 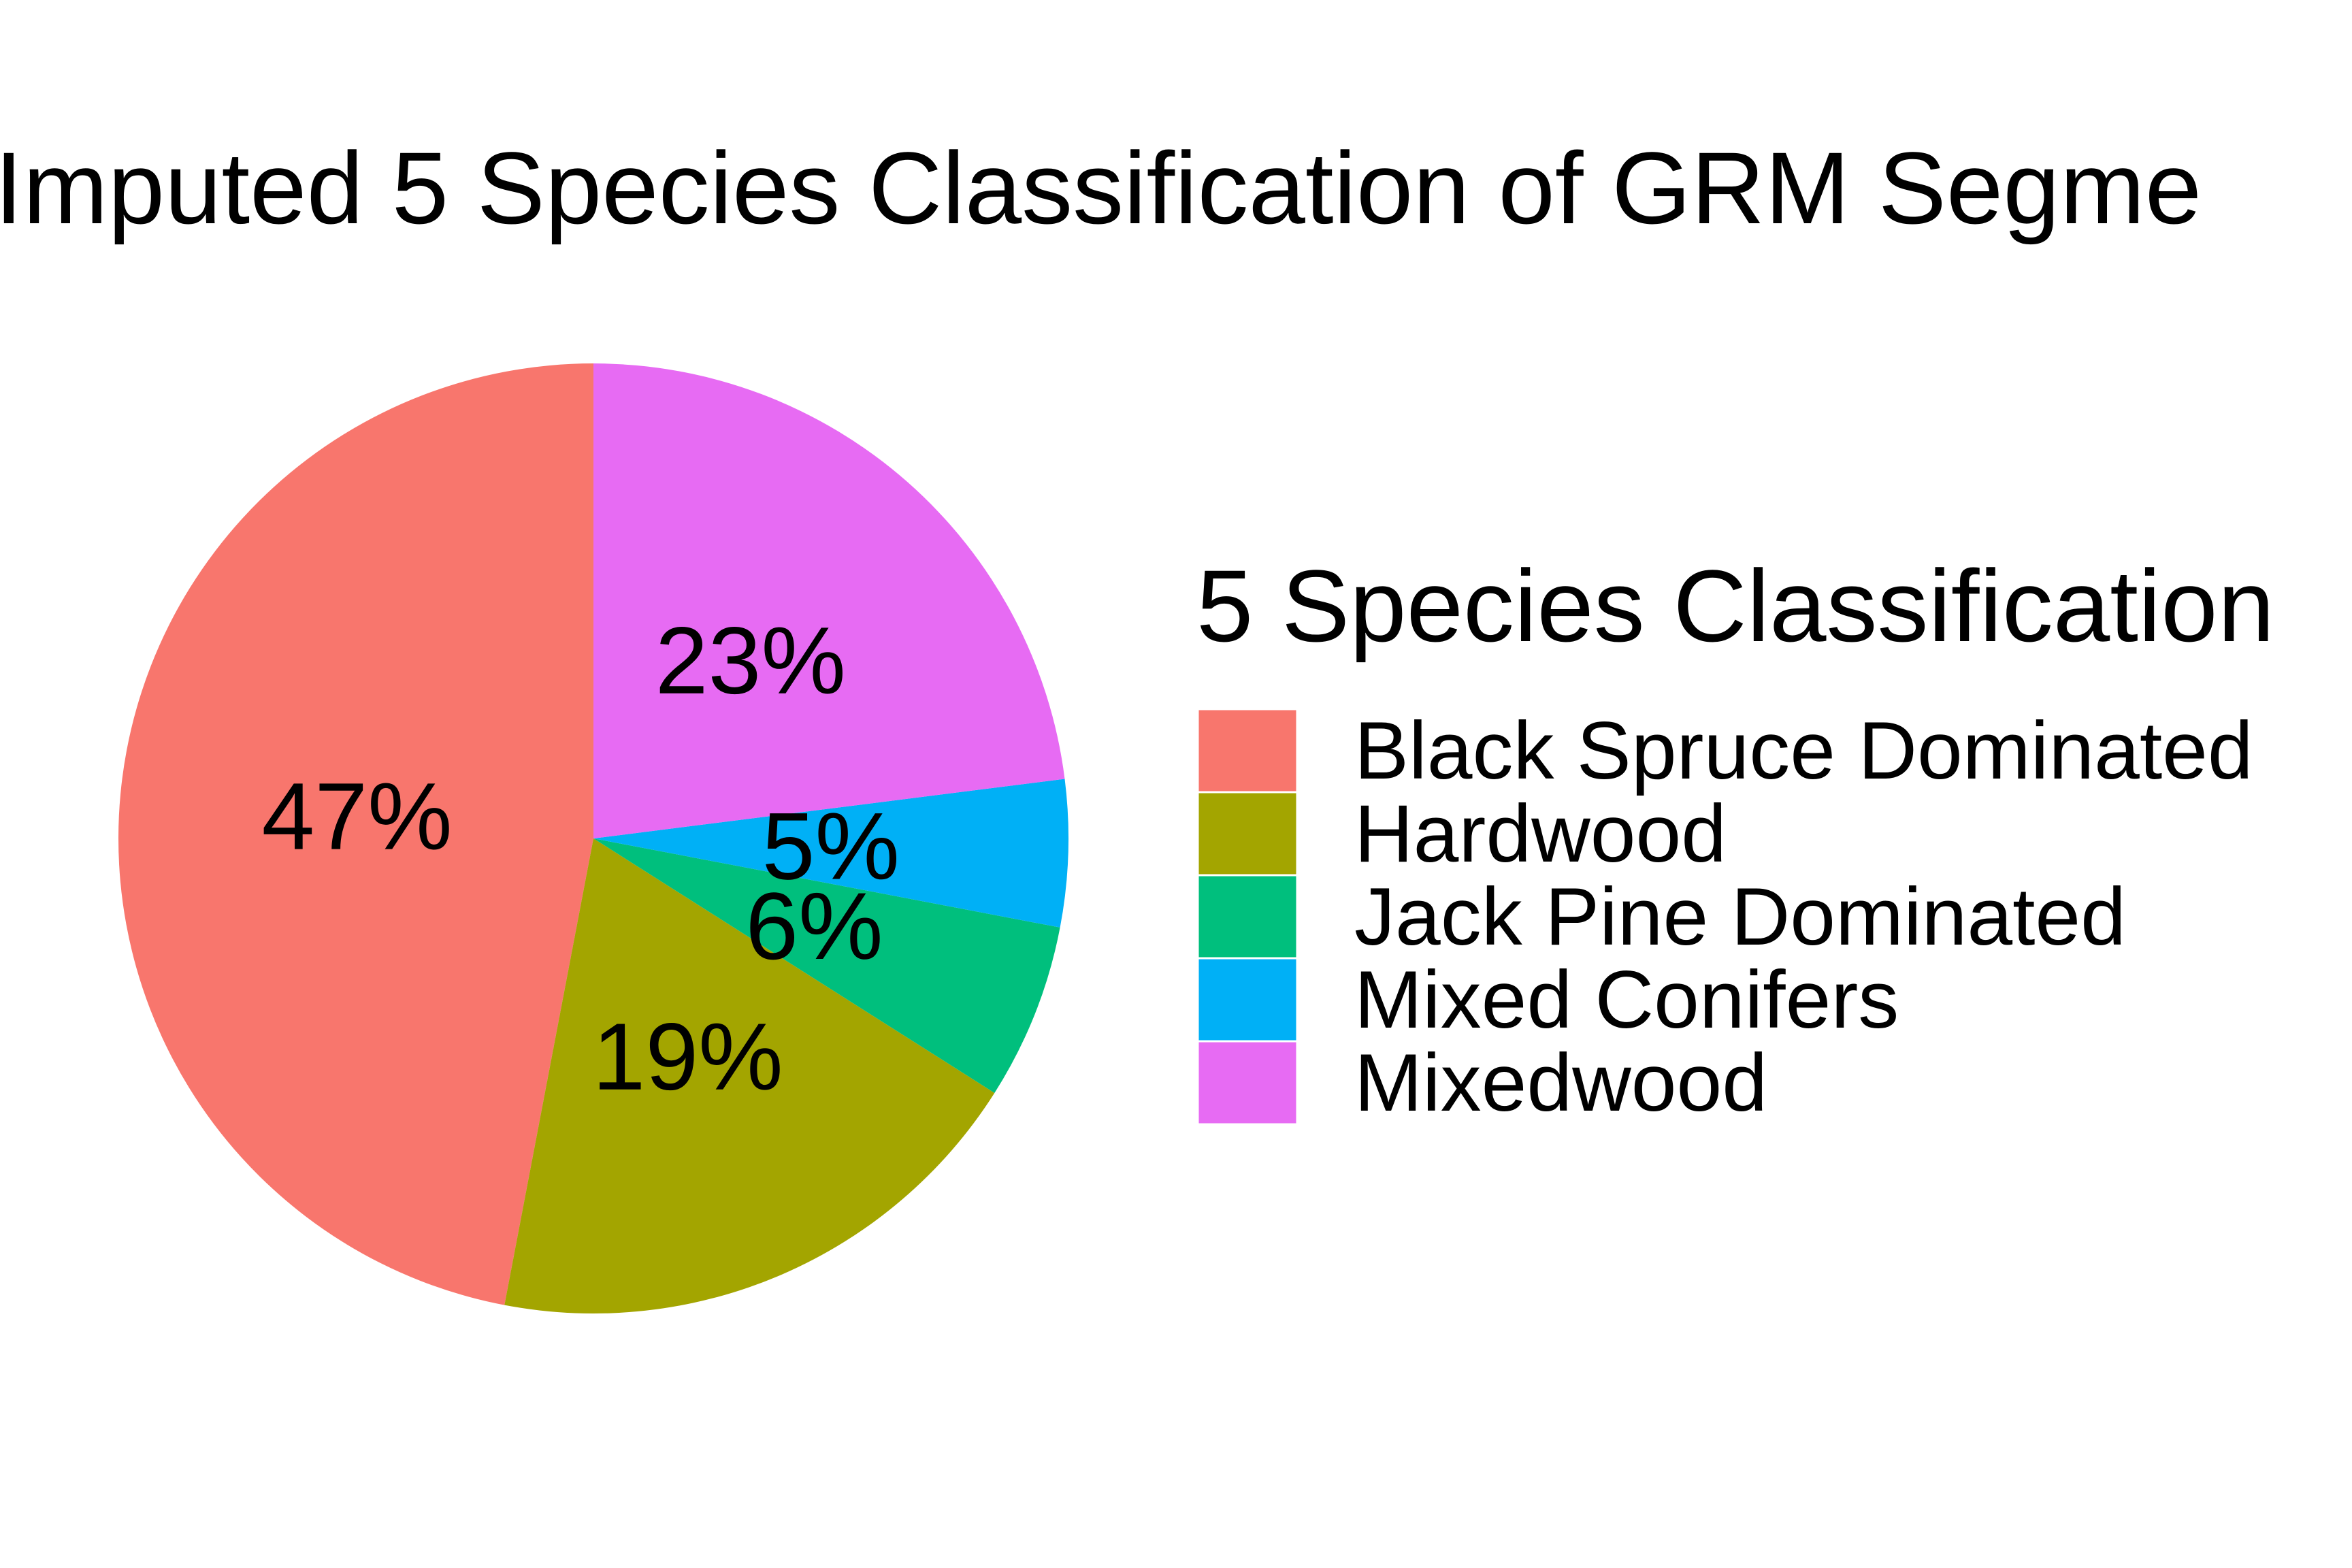 I want to click on pie-slice-black-spruce-dominated, so click(x=356, y=834).